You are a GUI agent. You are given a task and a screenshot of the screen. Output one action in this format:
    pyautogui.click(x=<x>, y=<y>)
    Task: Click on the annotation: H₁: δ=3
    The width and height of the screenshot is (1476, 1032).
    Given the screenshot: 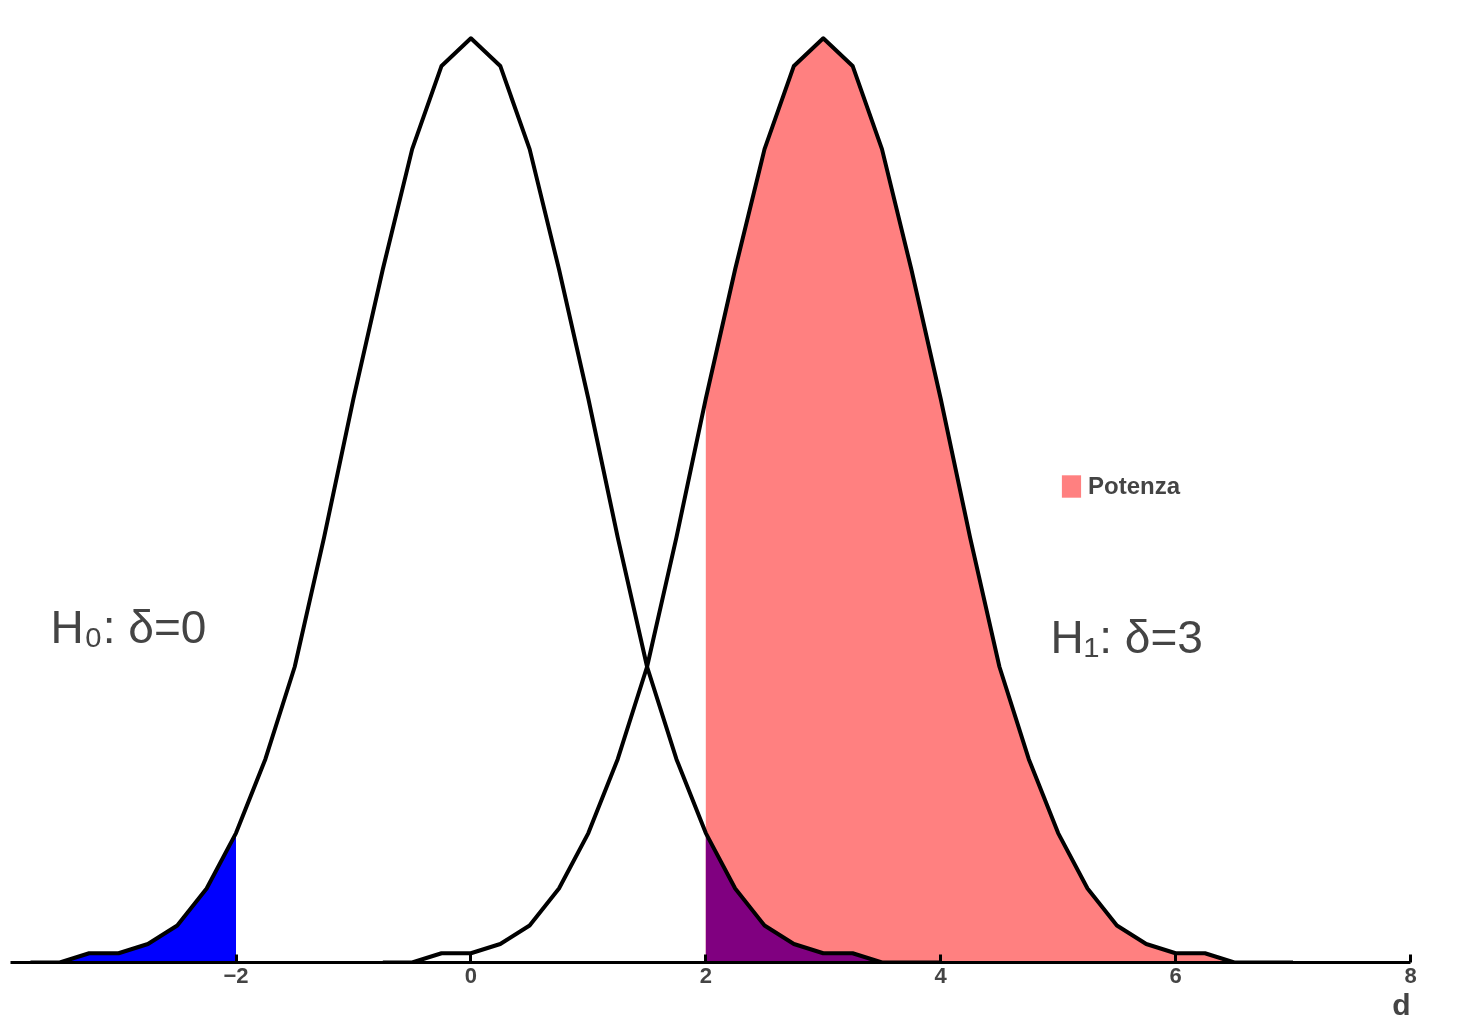 What is the action you would take?
    pyautogui.click(x=1126, y=636)
    